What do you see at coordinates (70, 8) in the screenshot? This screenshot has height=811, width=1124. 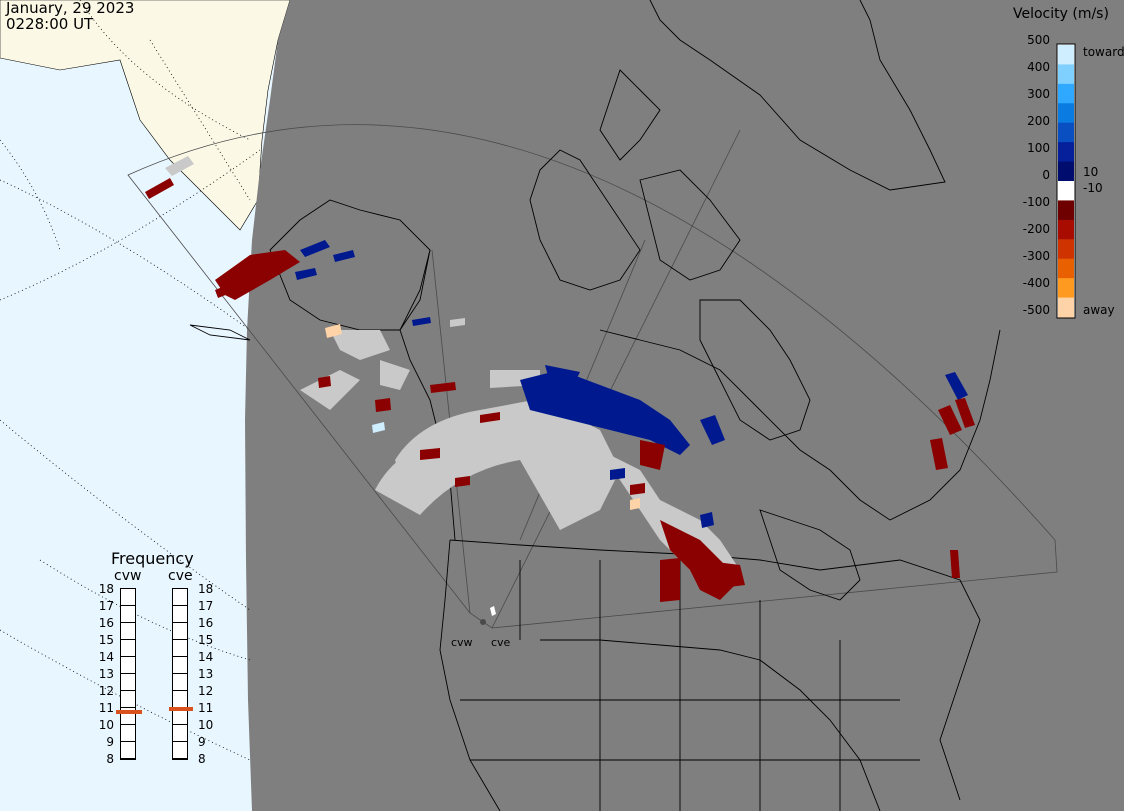 I see `date-label: January, 29 2023` at bounding box center [70, 8].